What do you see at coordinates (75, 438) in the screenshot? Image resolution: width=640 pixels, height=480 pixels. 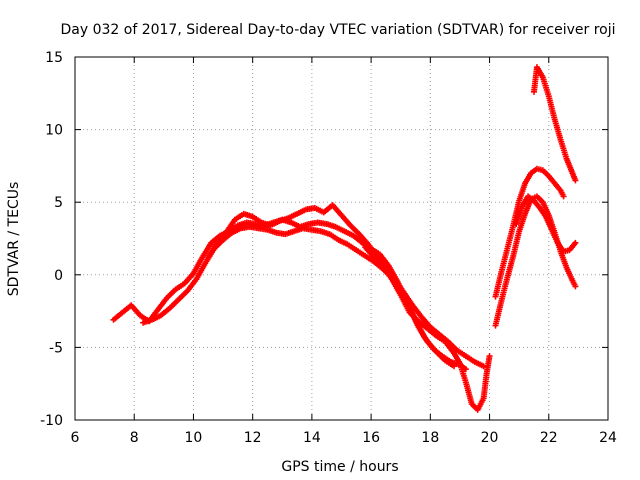 I see `x-tick-label: 6` at bounding box center [75, 438].